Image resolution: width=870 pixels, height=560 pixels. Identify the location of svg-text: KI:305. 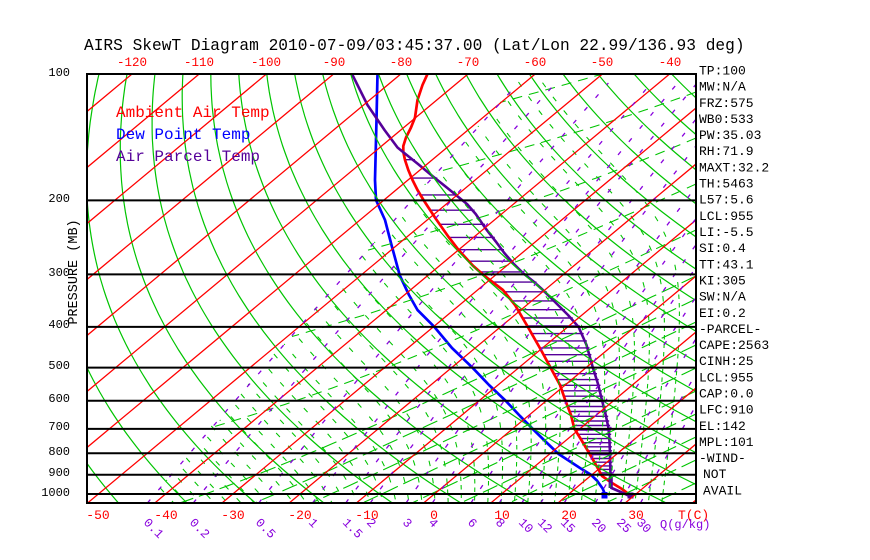
(722, 280).